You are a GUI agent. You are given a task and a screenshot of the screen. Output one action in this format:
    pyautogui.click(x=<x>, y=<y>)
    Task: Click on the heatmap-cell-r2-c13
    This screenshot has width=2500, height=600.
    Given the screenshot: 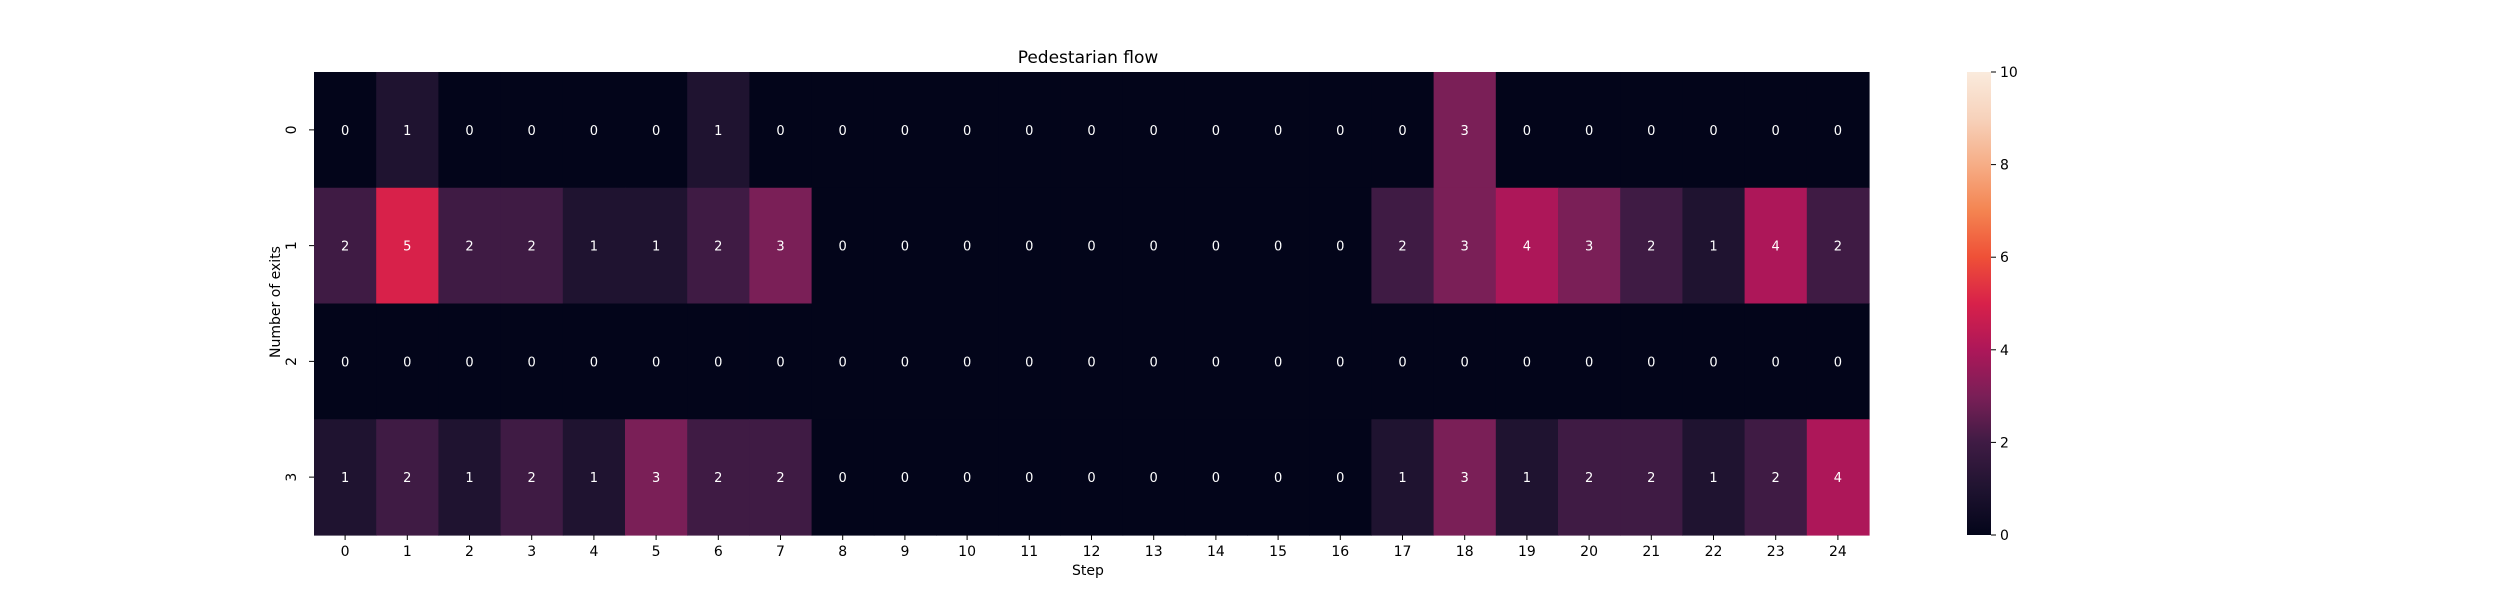 What is the action you would take?
    pyautogui.click(x=1154, y=361)
    